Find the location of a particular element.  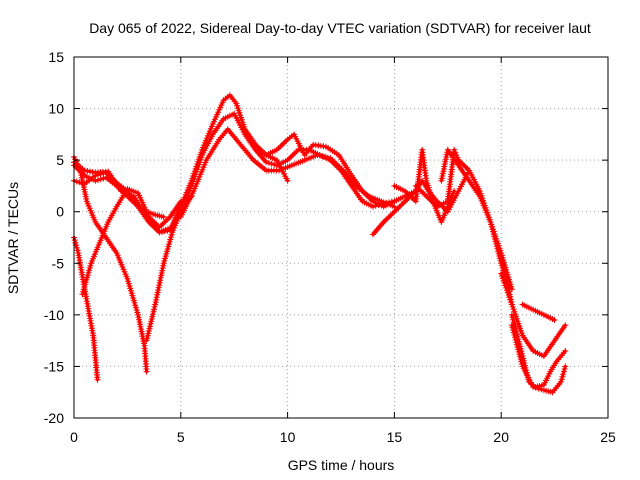

y-tick-label-2: -10 is located at coordinates (54, 315).